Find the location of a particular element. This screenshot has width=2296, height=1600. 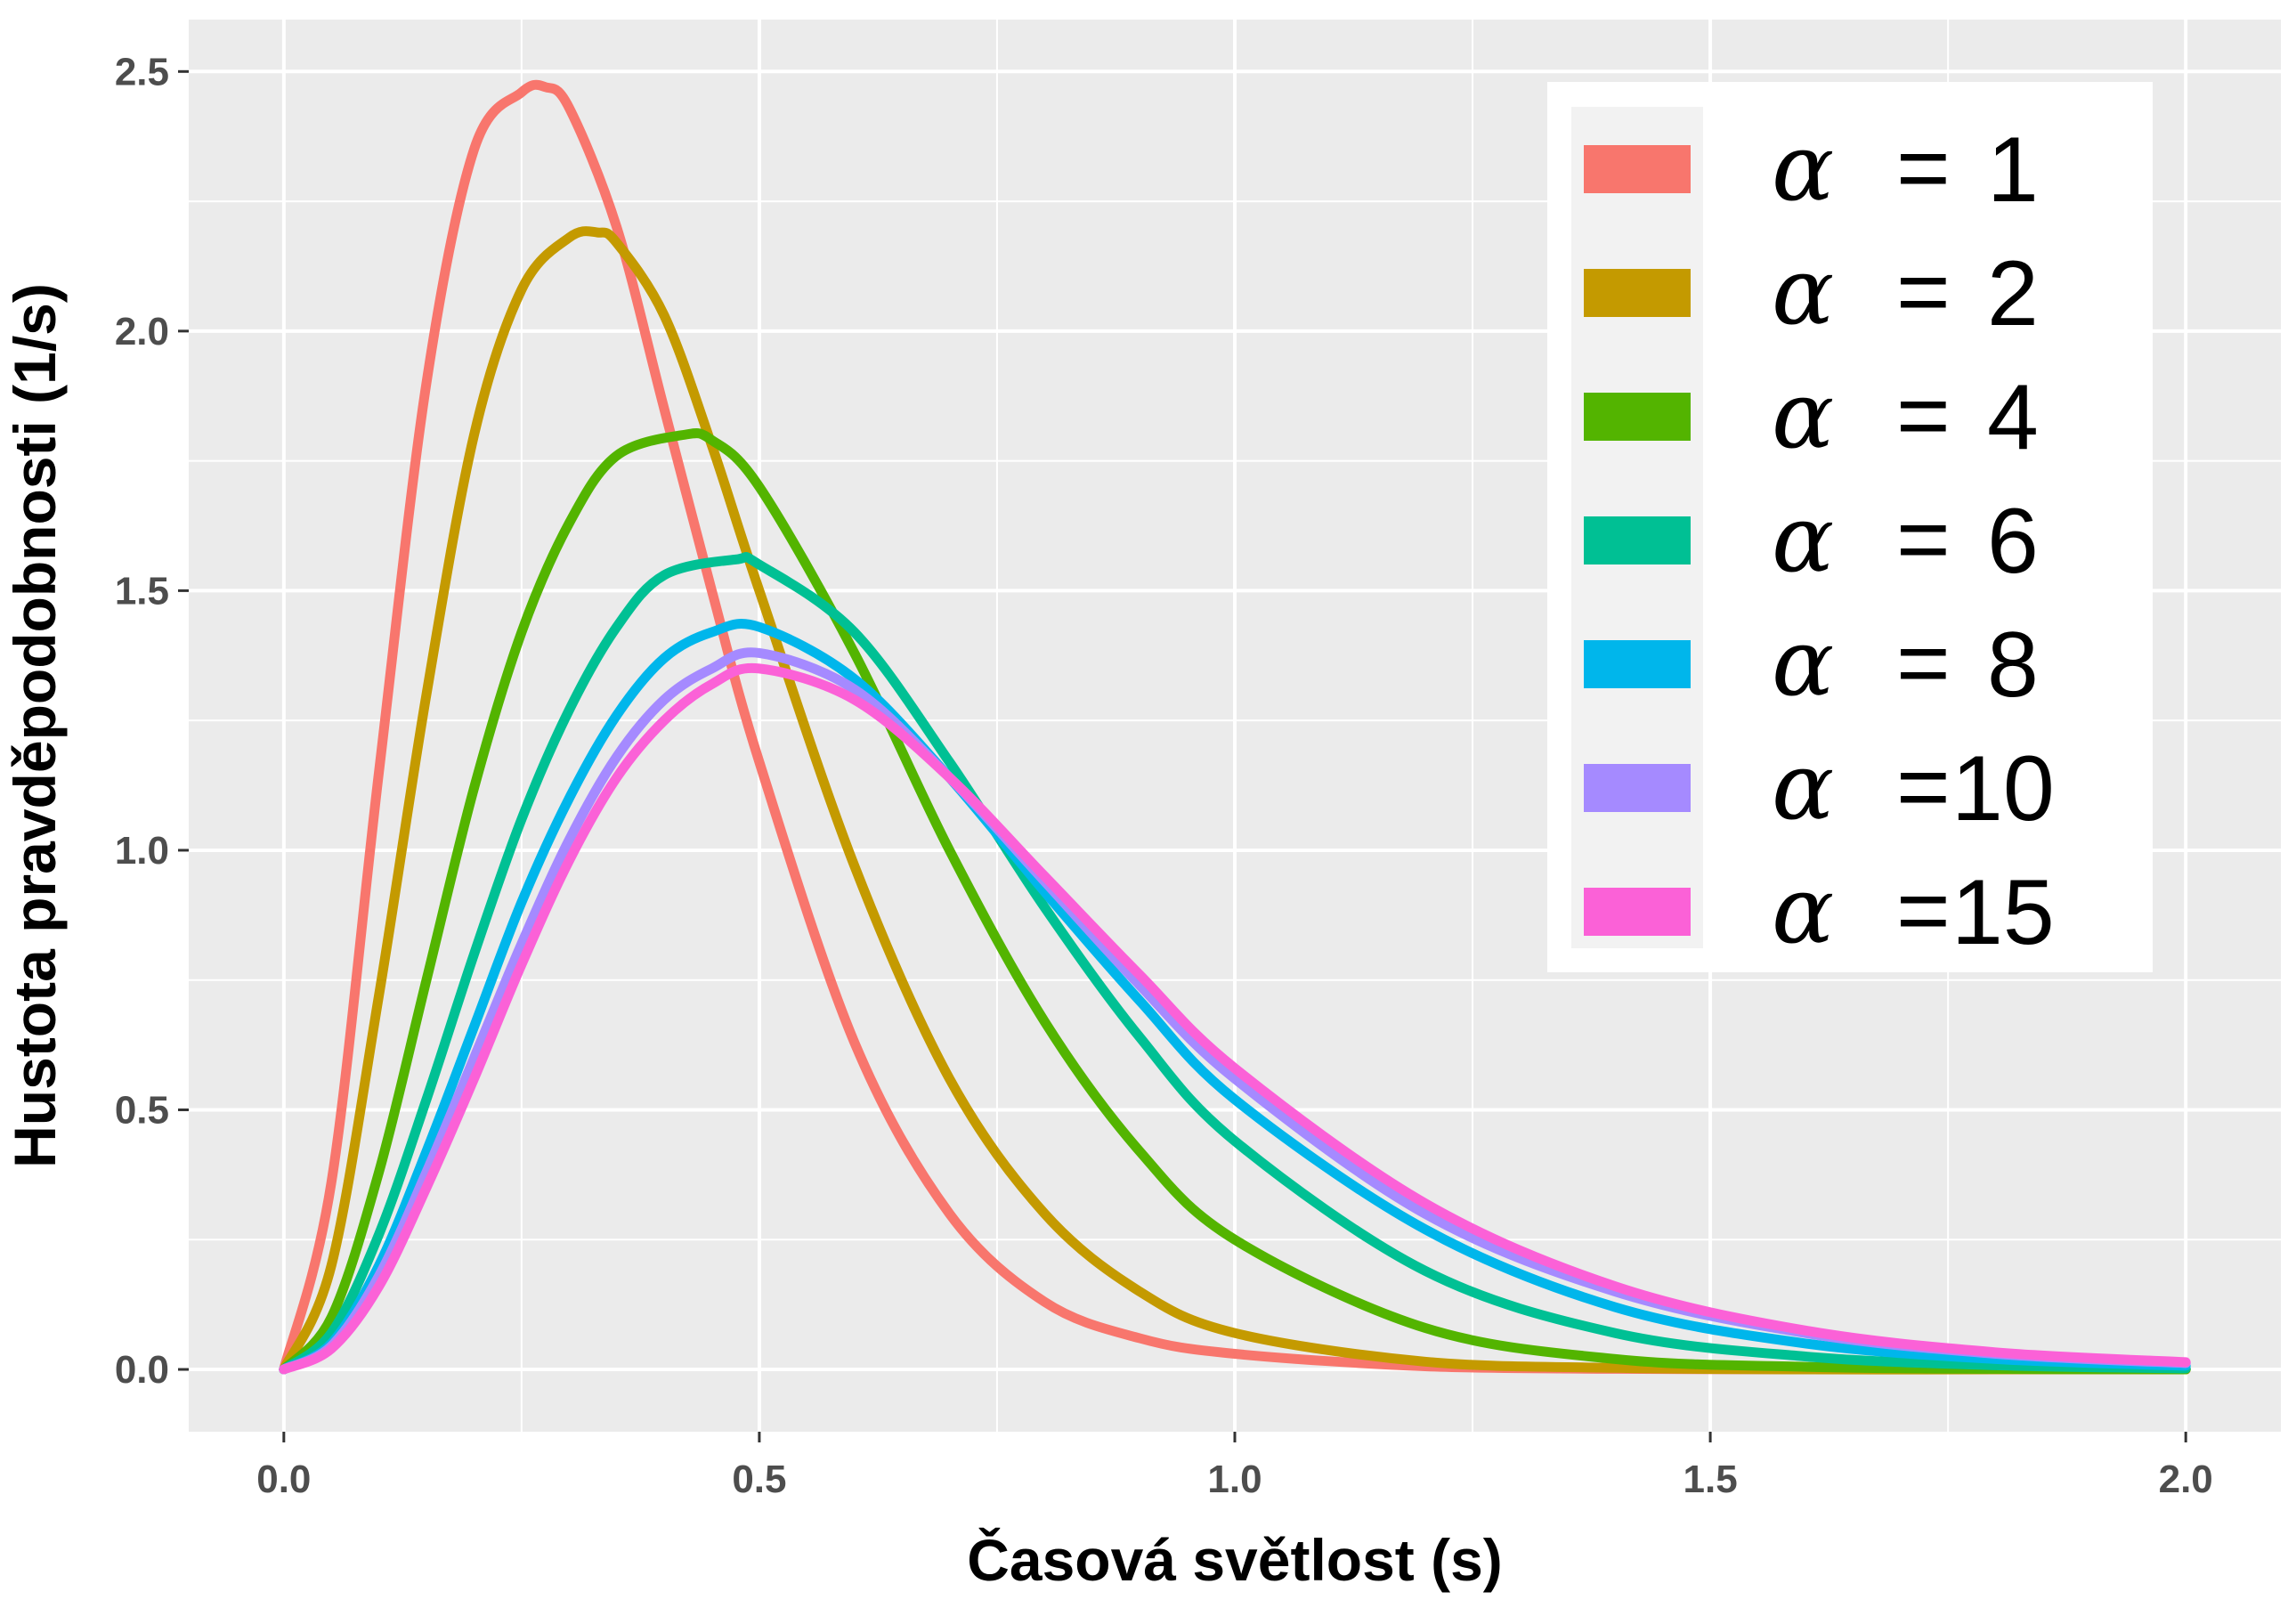

y-tick-label: 1.5 is located at coordinates (142, 591).